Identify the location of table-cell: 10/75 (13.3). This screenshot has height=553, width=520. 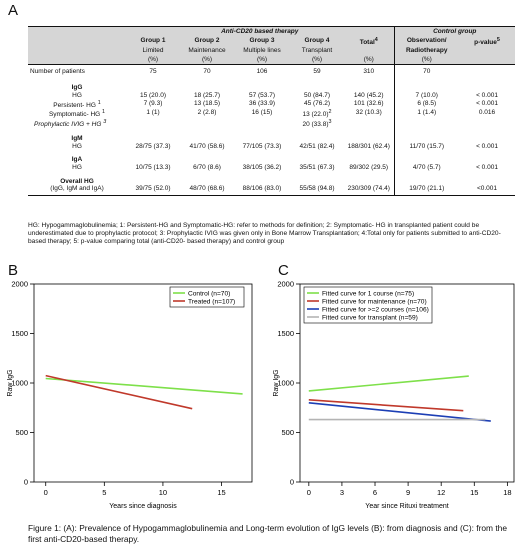
(153, 167).